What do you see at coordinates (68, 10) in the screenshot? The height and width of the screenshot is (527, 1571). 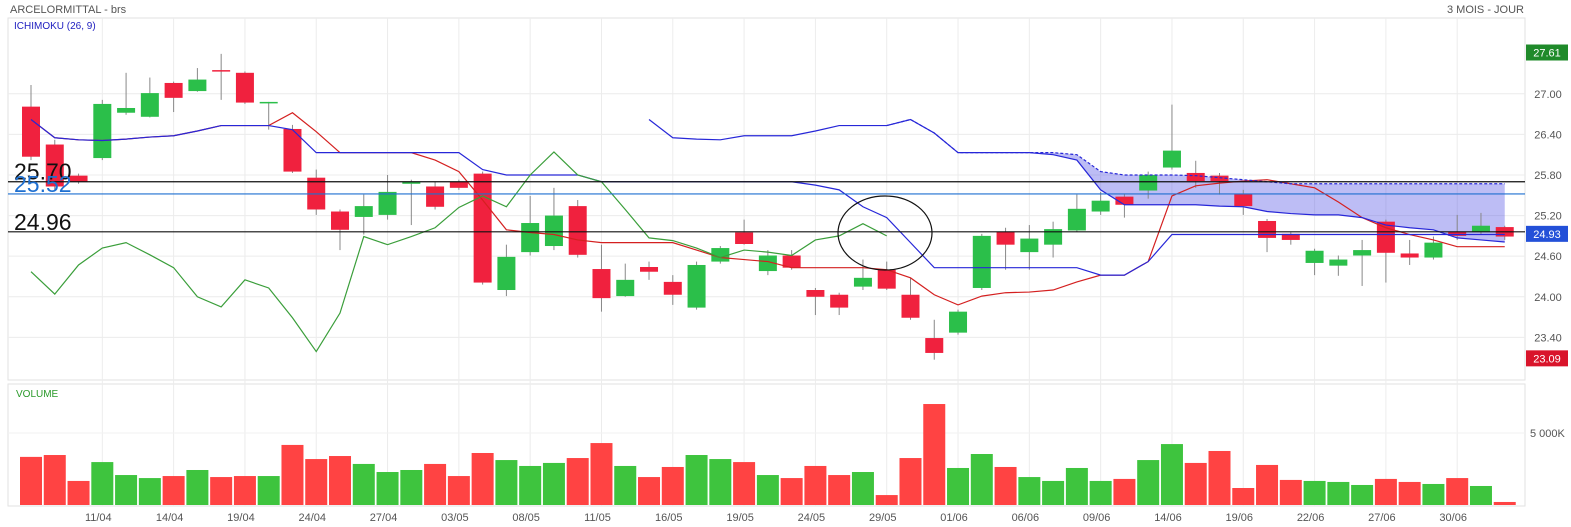 I see `chart-title: ARCELORMITTAL - brs` at bounding box center [68, 10].